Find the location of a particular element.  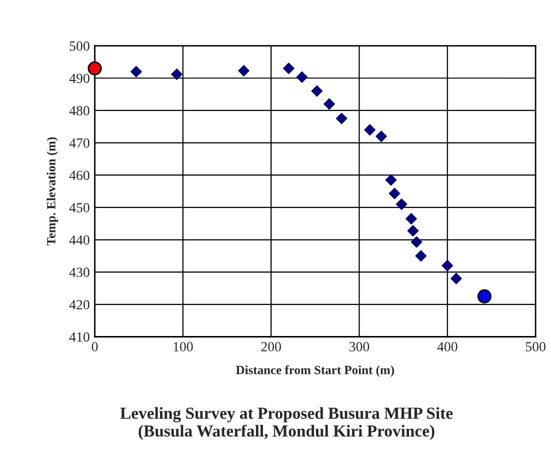

y-tick-label: 450 is located at coordinates (79, 207).